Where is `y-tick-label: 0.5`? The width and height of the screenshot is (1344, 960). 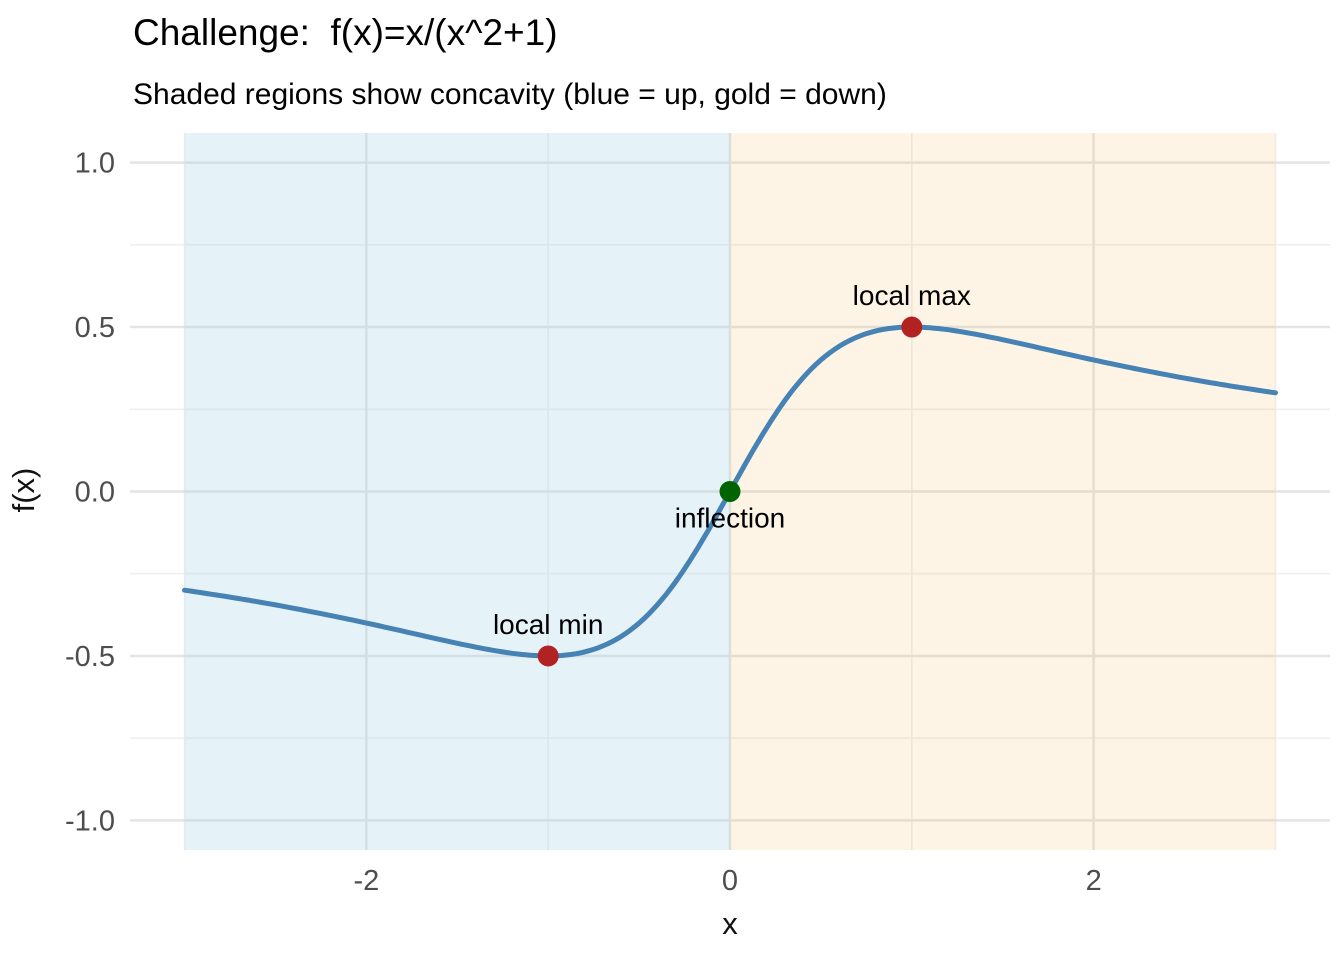
y-tick-label: 0.5 is located at coordinates (95, 328).